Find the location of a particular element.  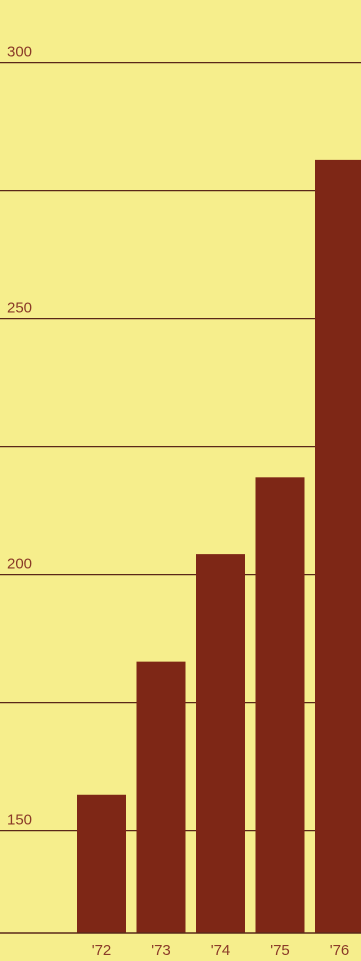

y-tick-label: 200 is located at coordinates (19, 564).